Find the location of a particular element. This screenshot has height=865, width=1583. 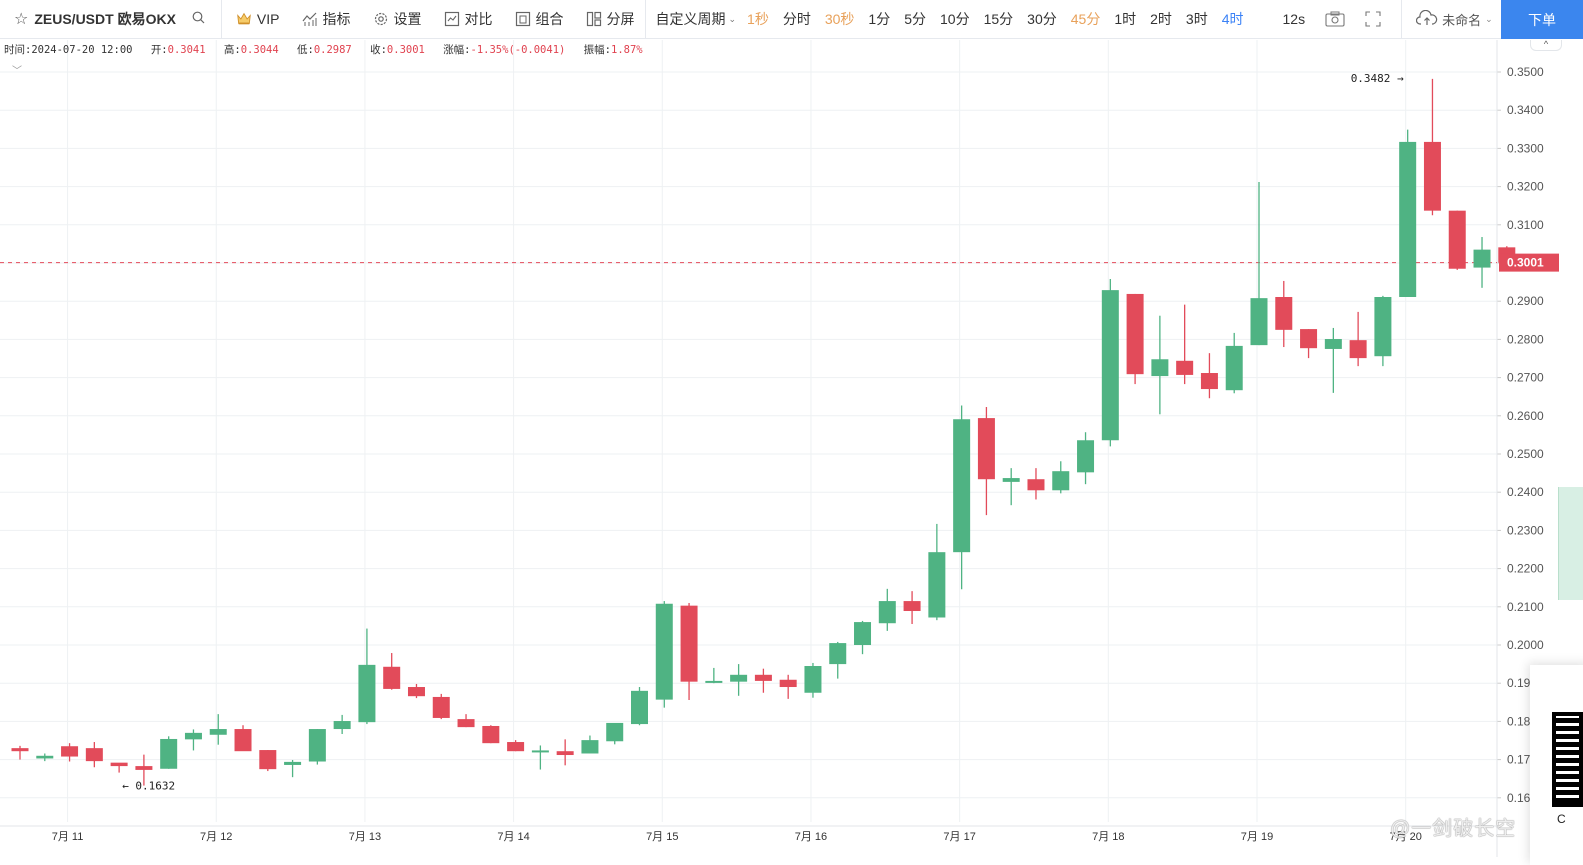

camera-icon is located at coordinates (1335, 19).